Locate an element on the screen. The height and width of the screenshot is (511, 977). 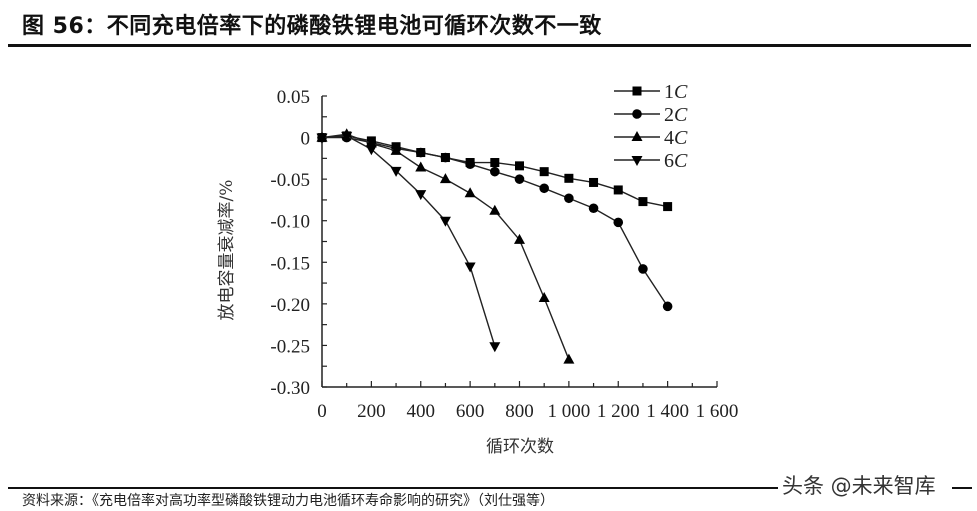
legend-label: 2C is located at coordinates (676, 115).